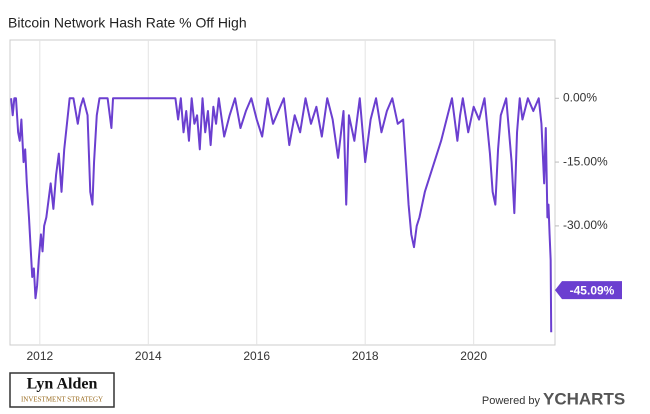  What do you see at coordinates (585, 161) in the screenshot?
I see `y-tick-label: -15.00%` at bounding box center [585, 161].